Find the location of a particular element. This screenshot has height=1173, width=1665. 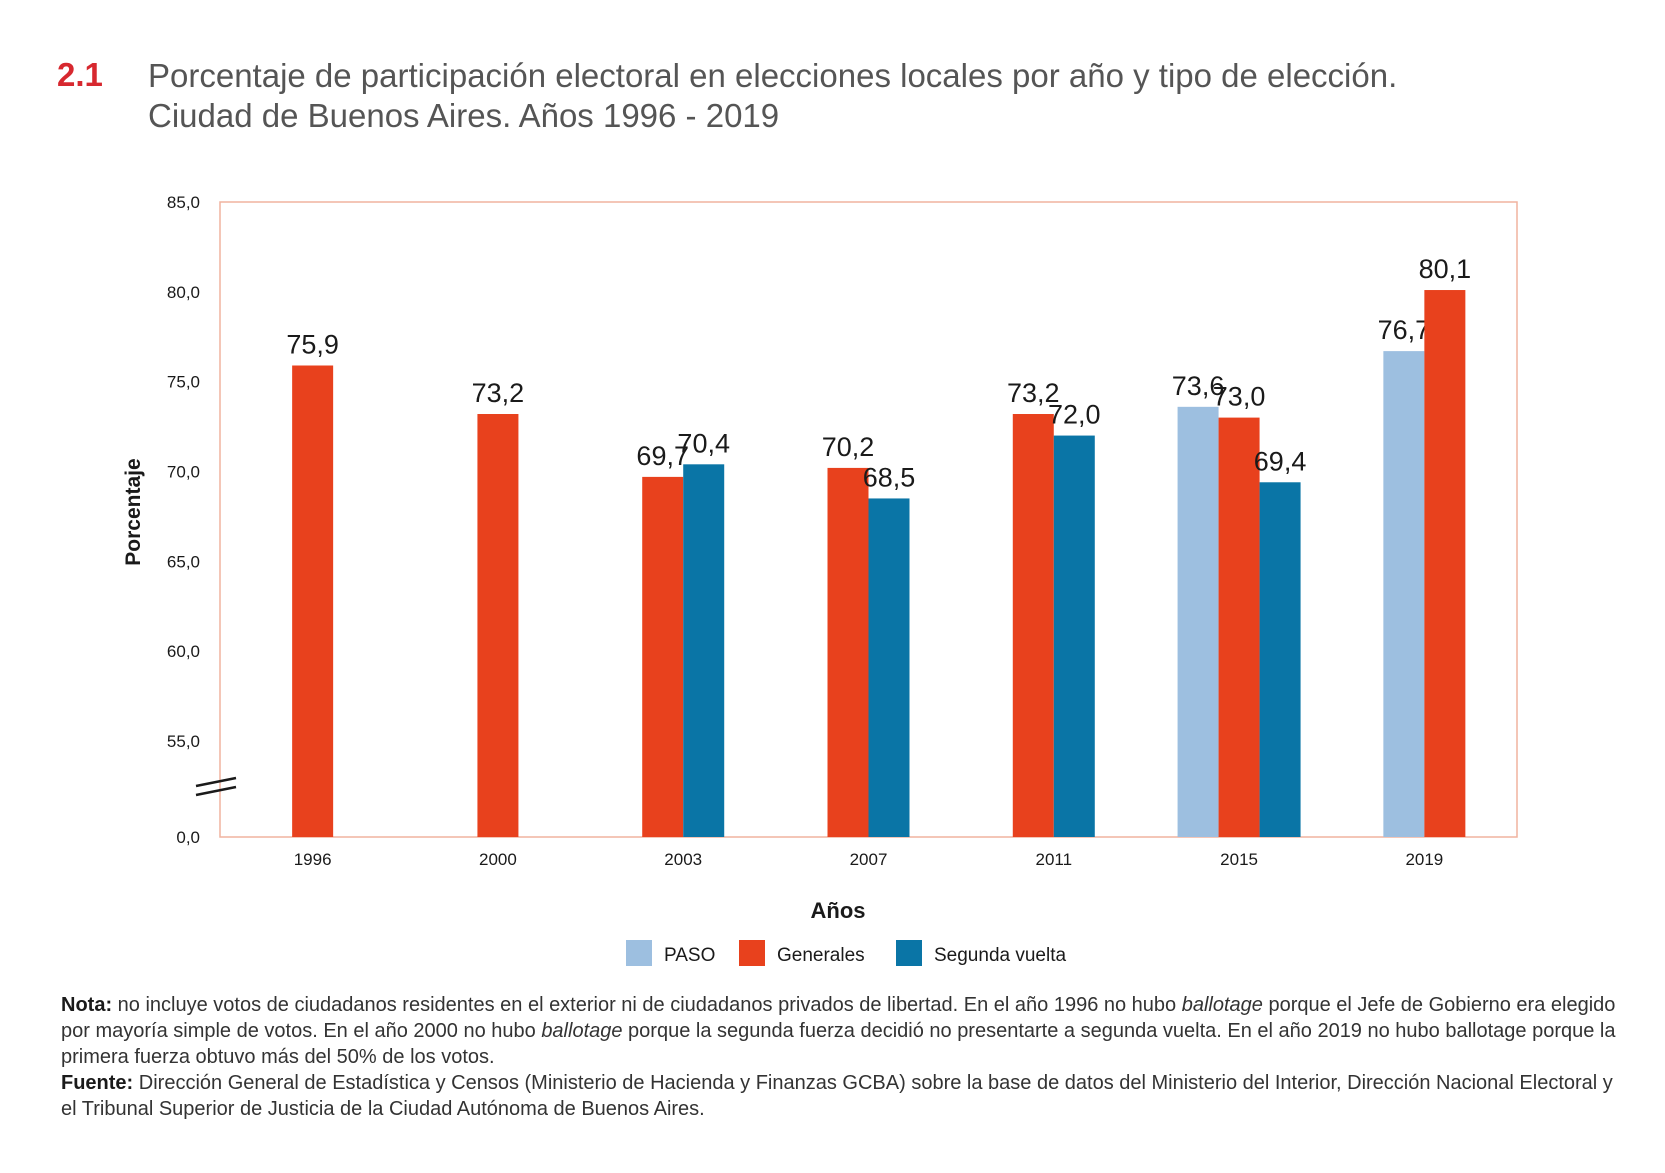

x-tick-label: 2019 is located at coordinates (1424, 859).